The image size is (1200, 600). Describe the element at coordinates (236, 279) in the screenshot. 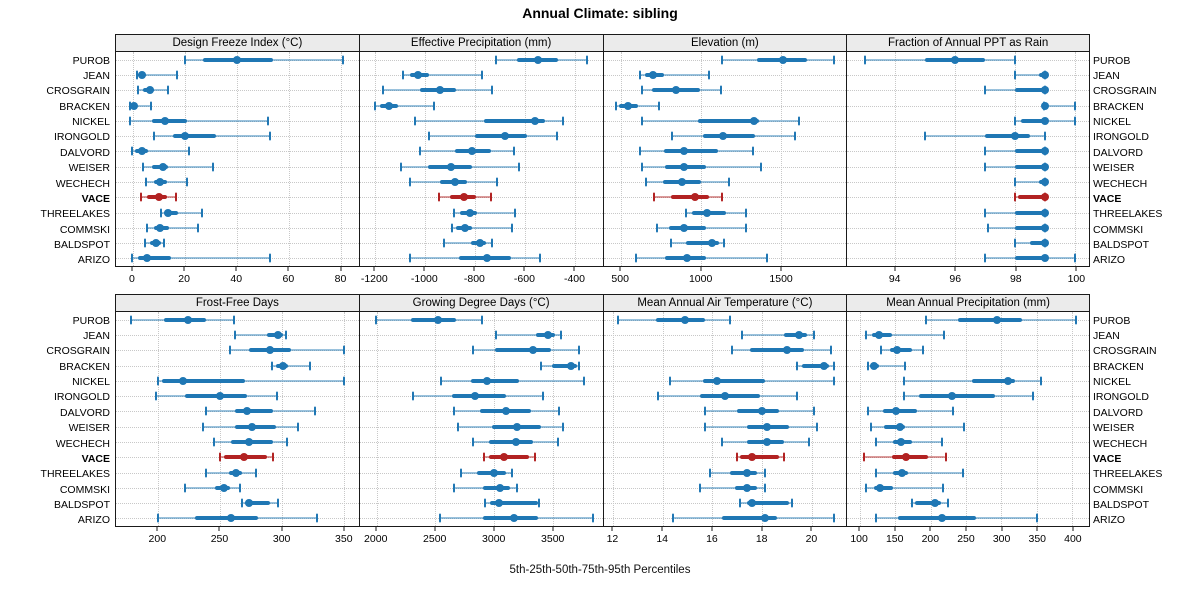

I see `axis-tick-label: 40` at that location.